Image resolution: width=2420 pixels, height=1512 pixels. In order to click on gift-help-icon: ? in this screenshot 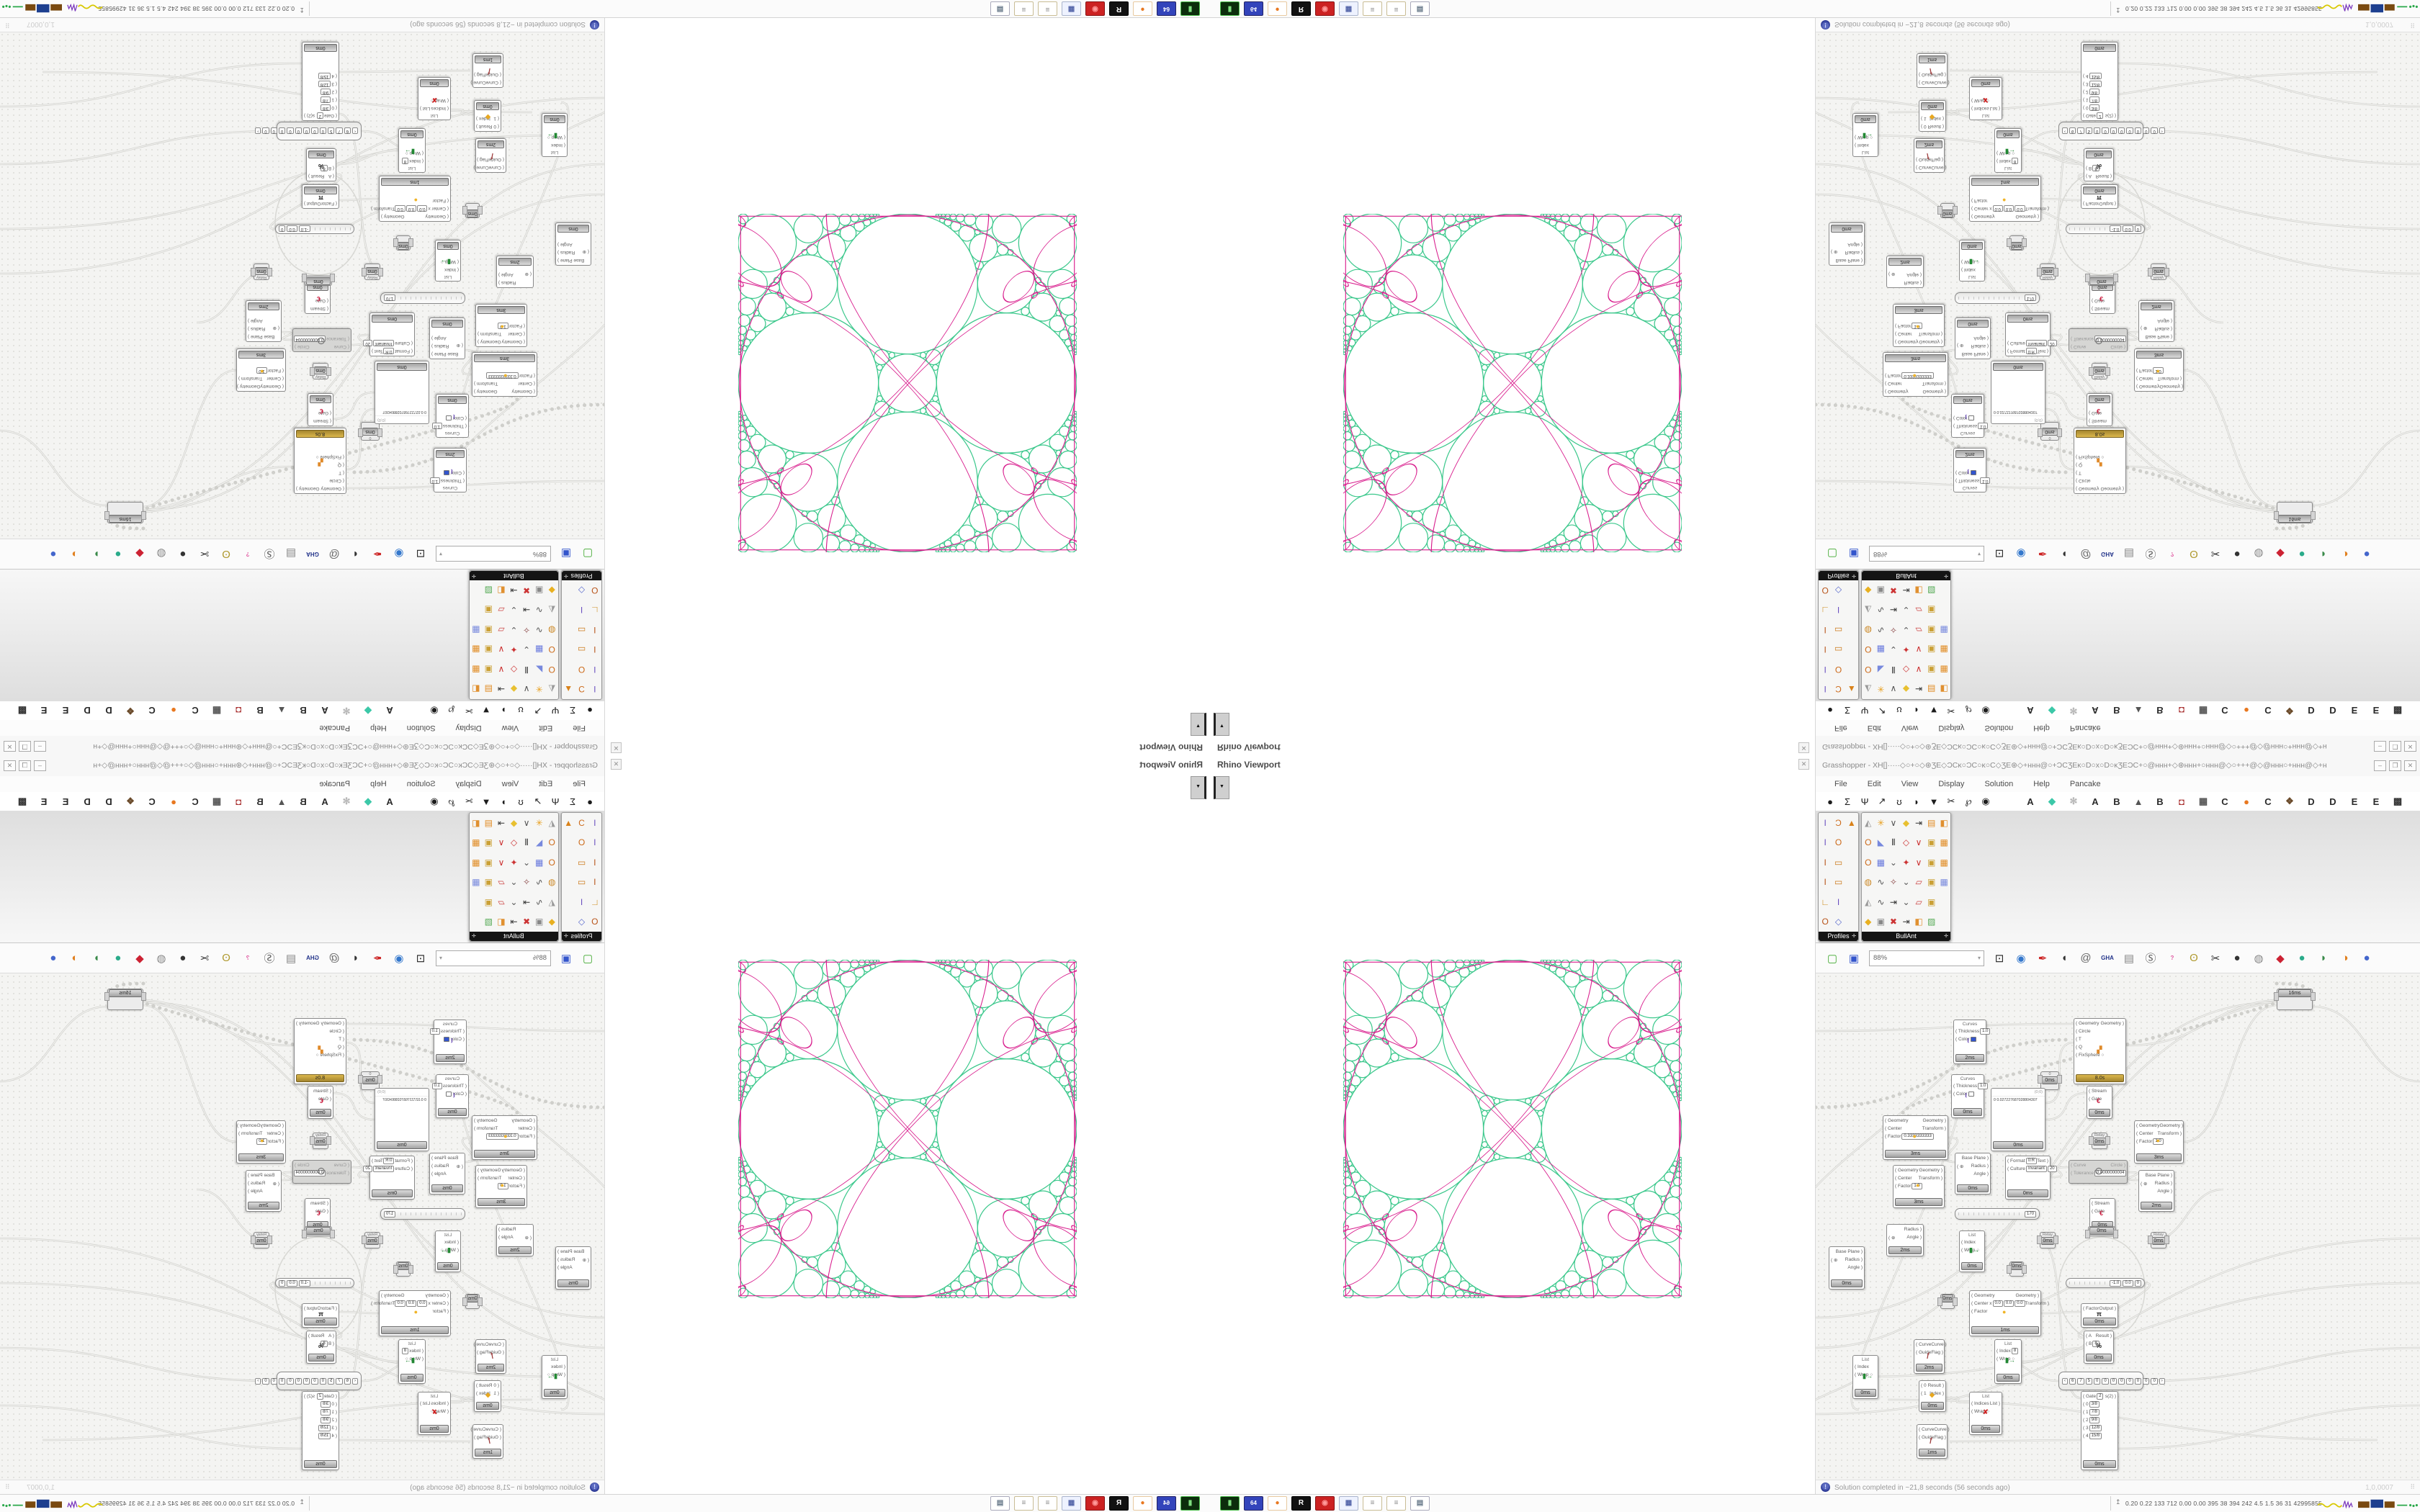, I will do `click(248, 554)`.